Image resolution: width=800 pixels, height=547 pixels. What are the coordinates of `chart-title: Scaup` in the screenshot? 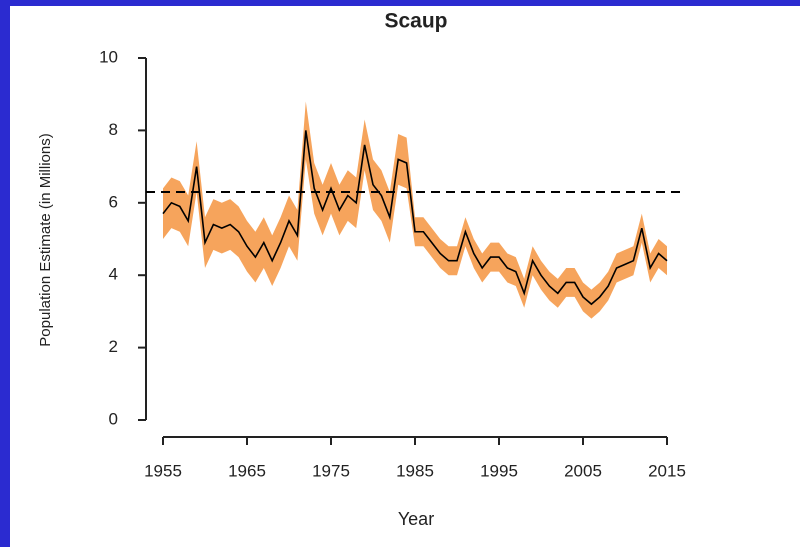 It's located at (415, 21).